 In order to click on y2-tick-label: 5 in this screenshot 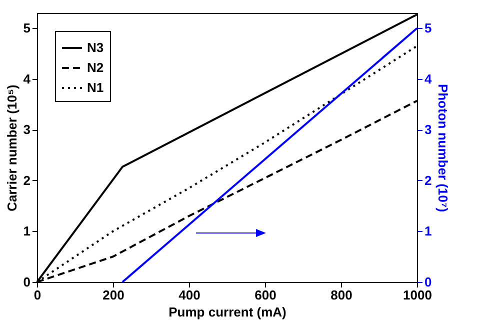, I will do `click(428, 28)`.